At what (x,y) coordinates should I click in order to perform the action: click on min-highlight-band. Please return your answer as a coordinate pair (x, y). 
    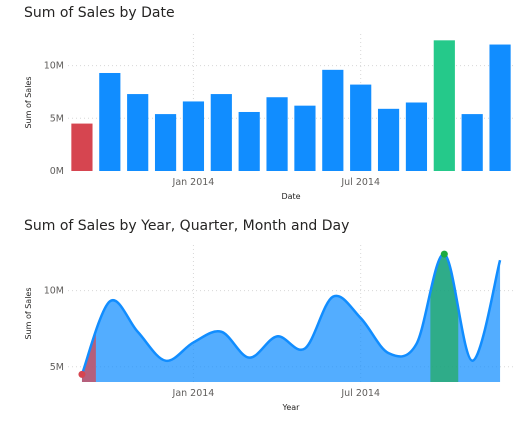
    Looking at the image, I should click on (88, 318).